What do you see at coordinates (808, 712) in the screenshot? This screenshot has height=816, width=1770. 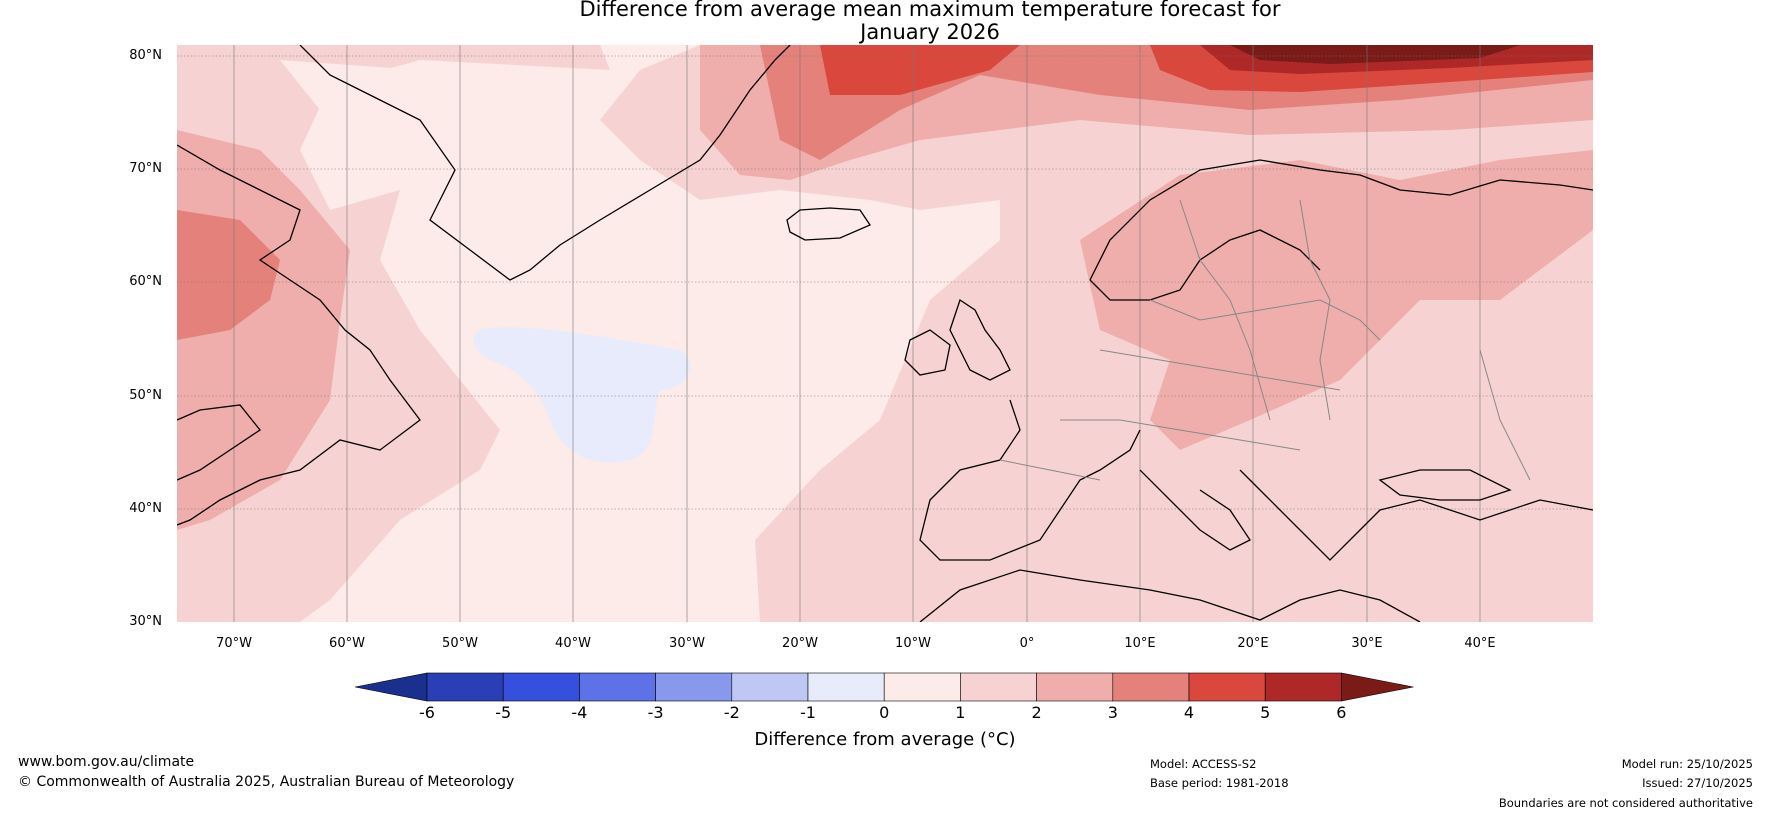 I see `colorbar-tick-label: -1` at bounding box center [808, 712].